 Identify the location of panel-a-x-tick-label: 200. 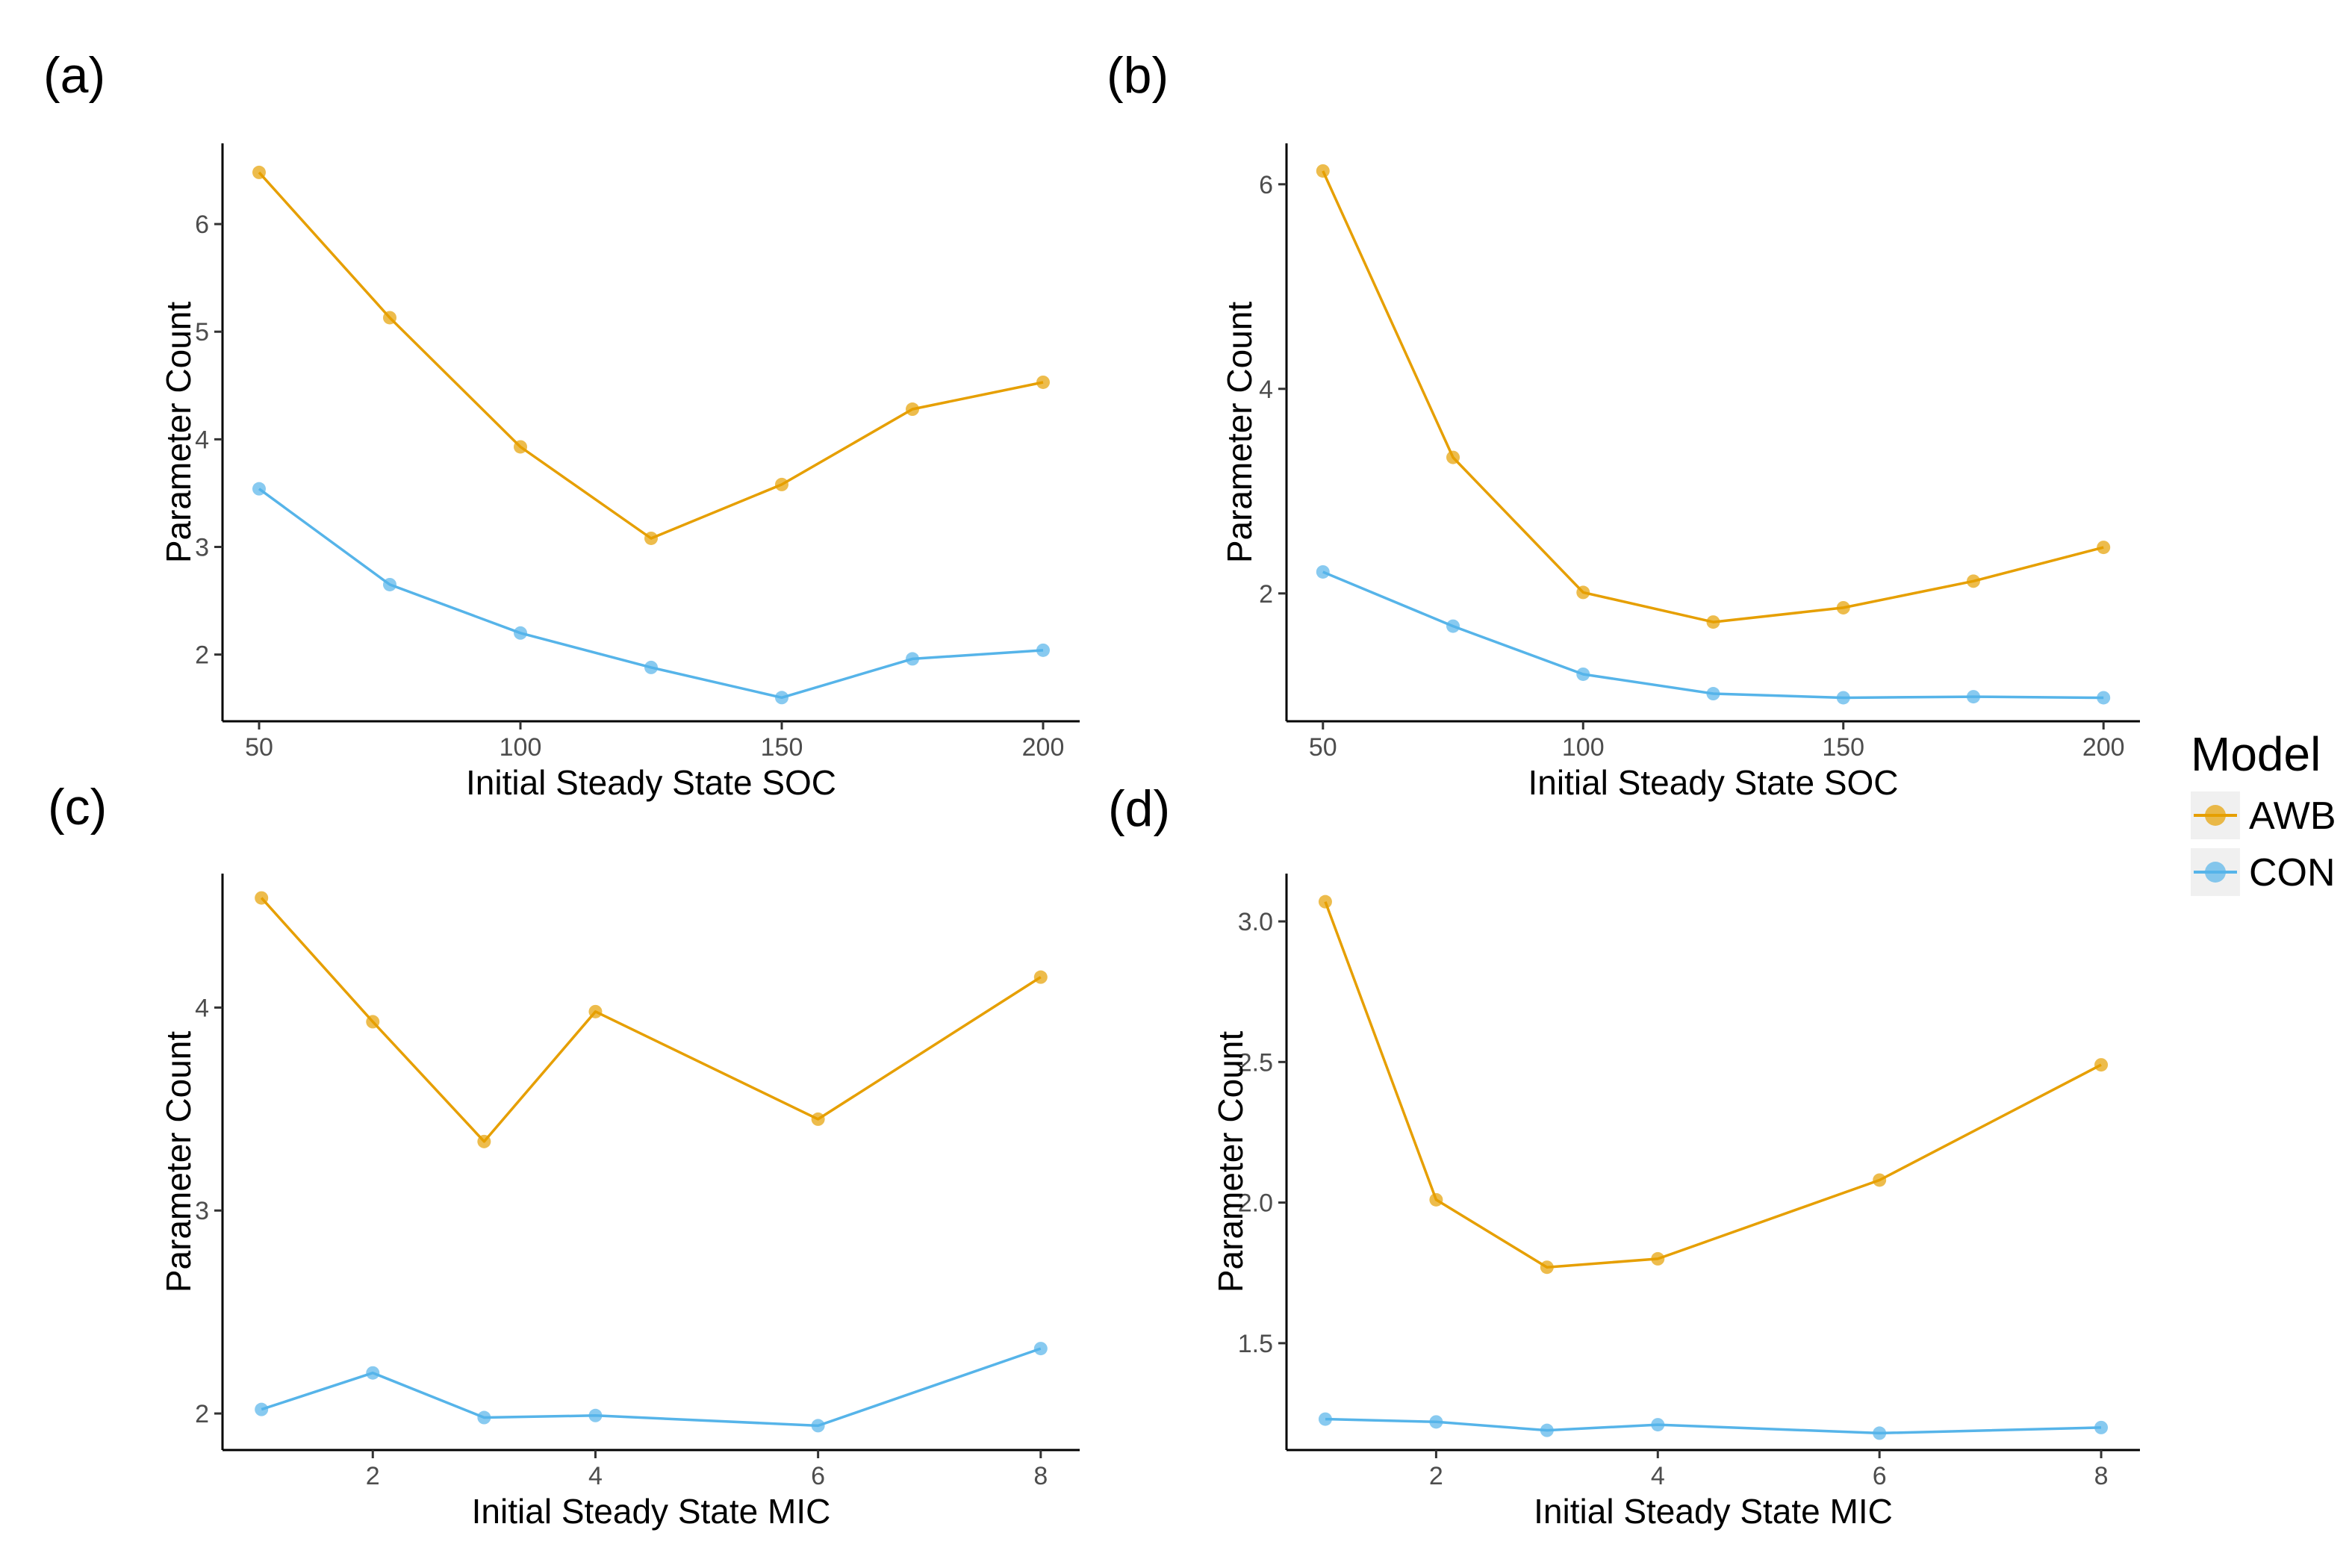
(1043, 747).